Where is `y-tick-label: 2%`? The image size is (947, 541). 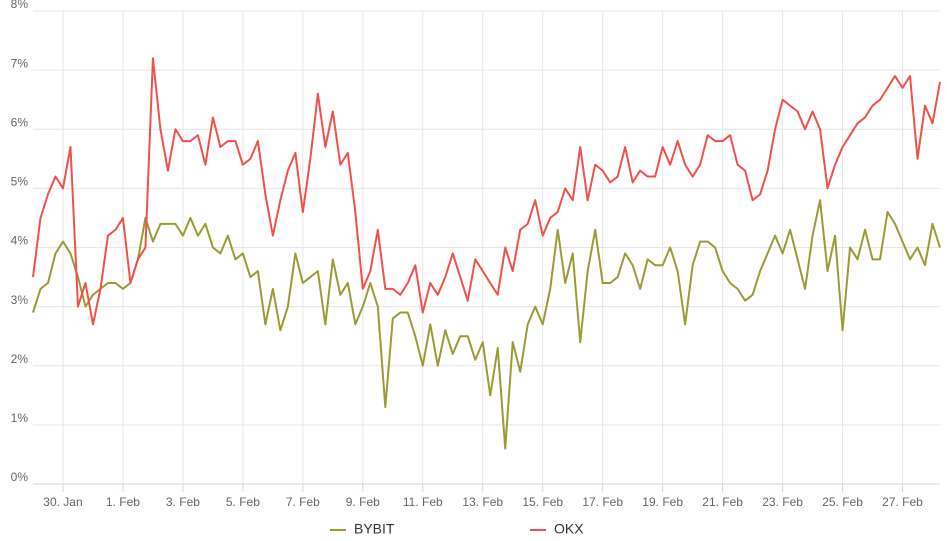
y-tick-label: 2% is located at coordinates (20, 359).